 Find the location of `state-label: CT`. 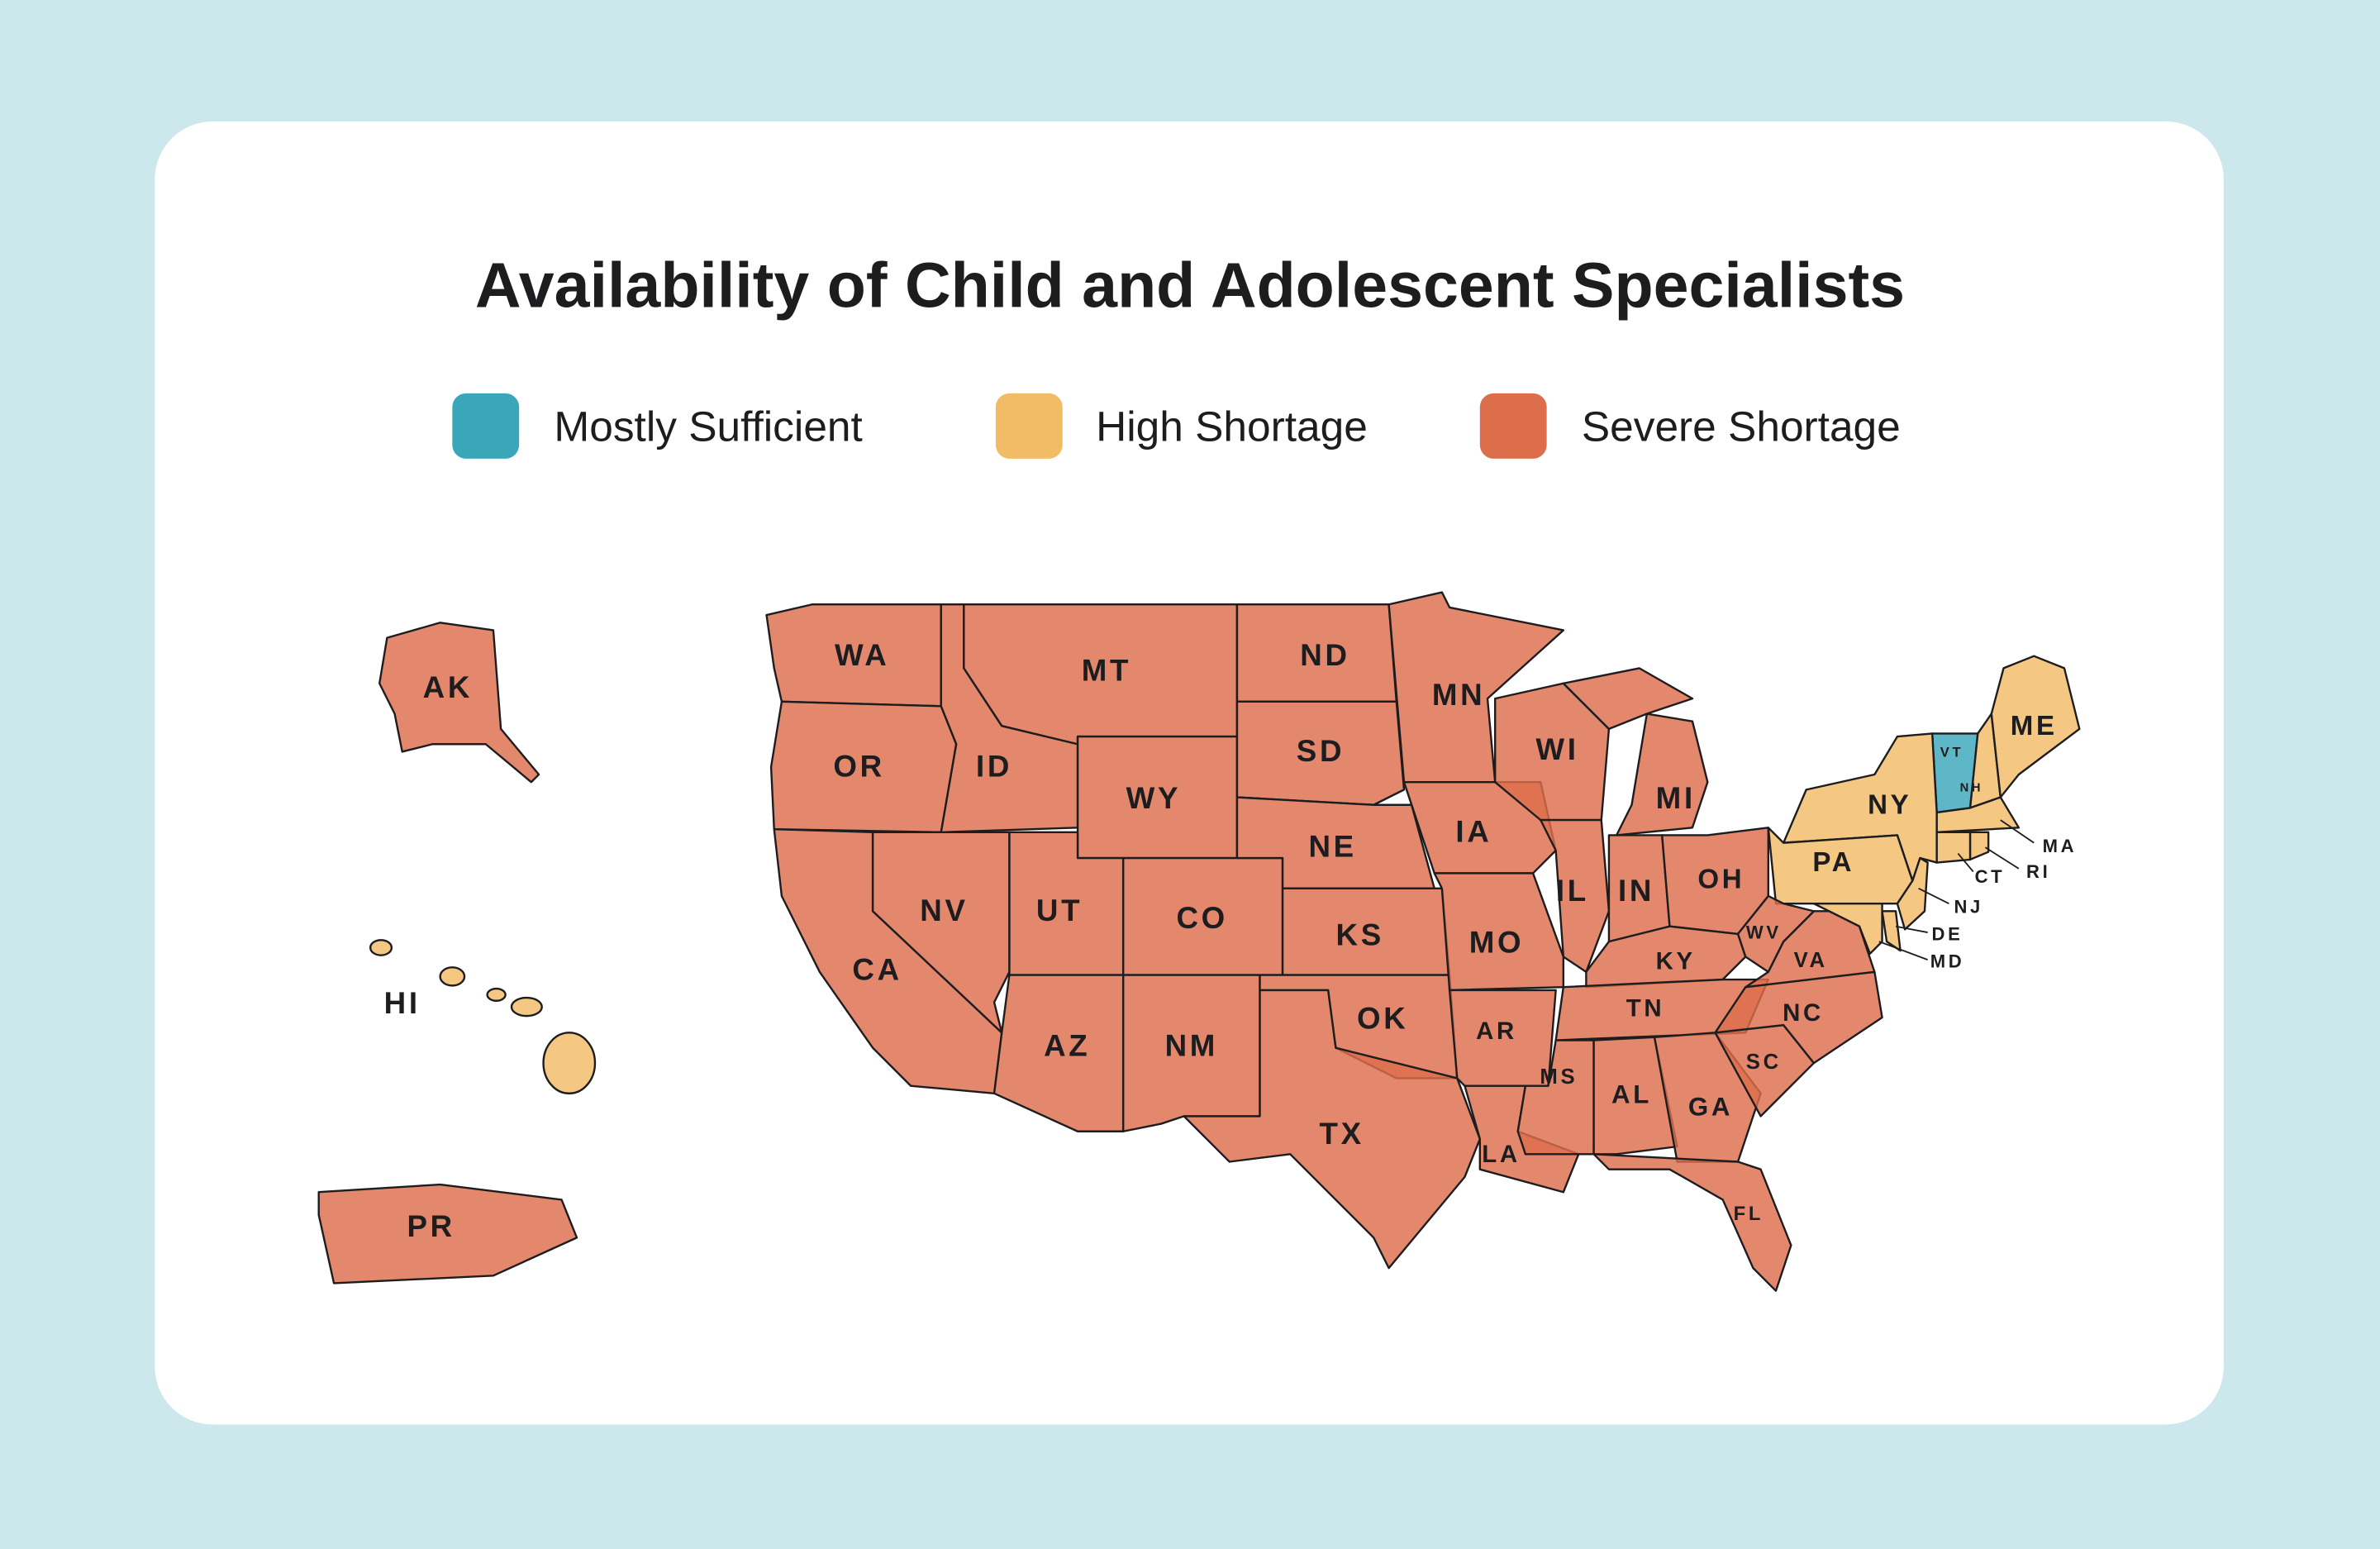

state-label: CT is located at coordinates (1990, 876).